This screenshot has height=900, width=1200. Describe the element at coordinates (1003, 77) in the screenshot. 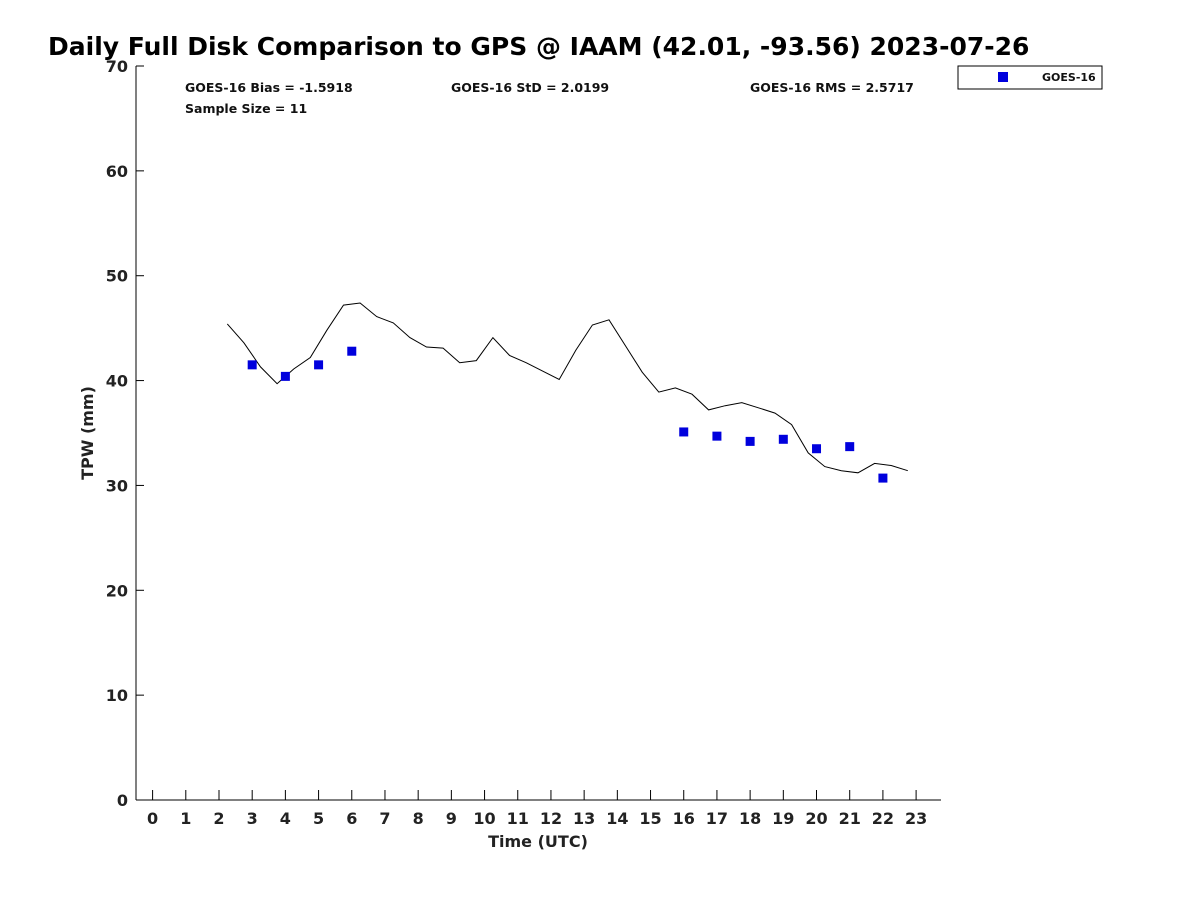

I see `legend-marker` at that location.